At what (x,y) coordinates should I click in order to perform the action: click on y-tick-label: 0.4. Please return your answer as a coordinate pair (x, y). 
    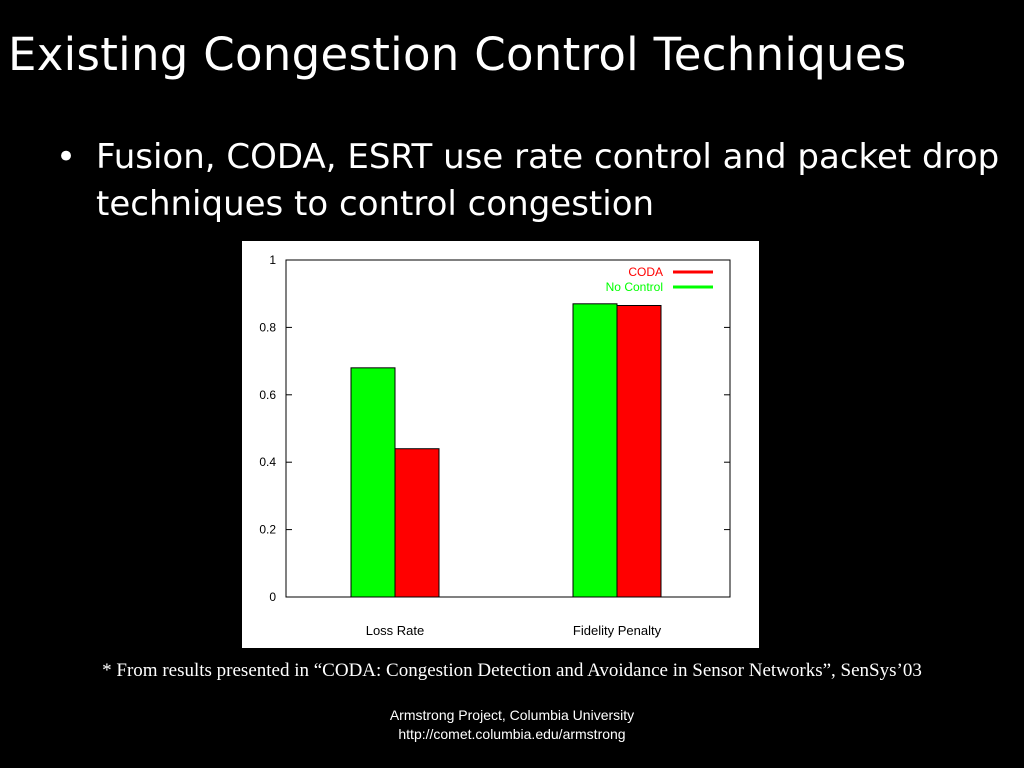
    Looking at the image, I should click on (267, 462).